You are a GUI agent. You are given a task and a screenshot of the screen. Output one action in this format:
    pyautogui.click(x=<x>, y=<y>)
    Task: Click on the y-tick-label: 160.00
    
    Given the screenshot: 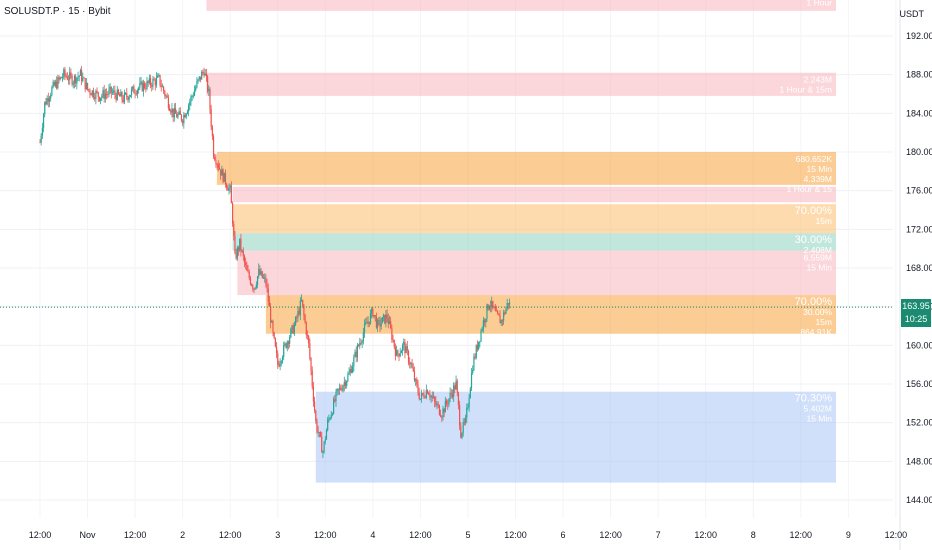 What is the action you would take?
    pyautogui.click(x=919, y=345)
    